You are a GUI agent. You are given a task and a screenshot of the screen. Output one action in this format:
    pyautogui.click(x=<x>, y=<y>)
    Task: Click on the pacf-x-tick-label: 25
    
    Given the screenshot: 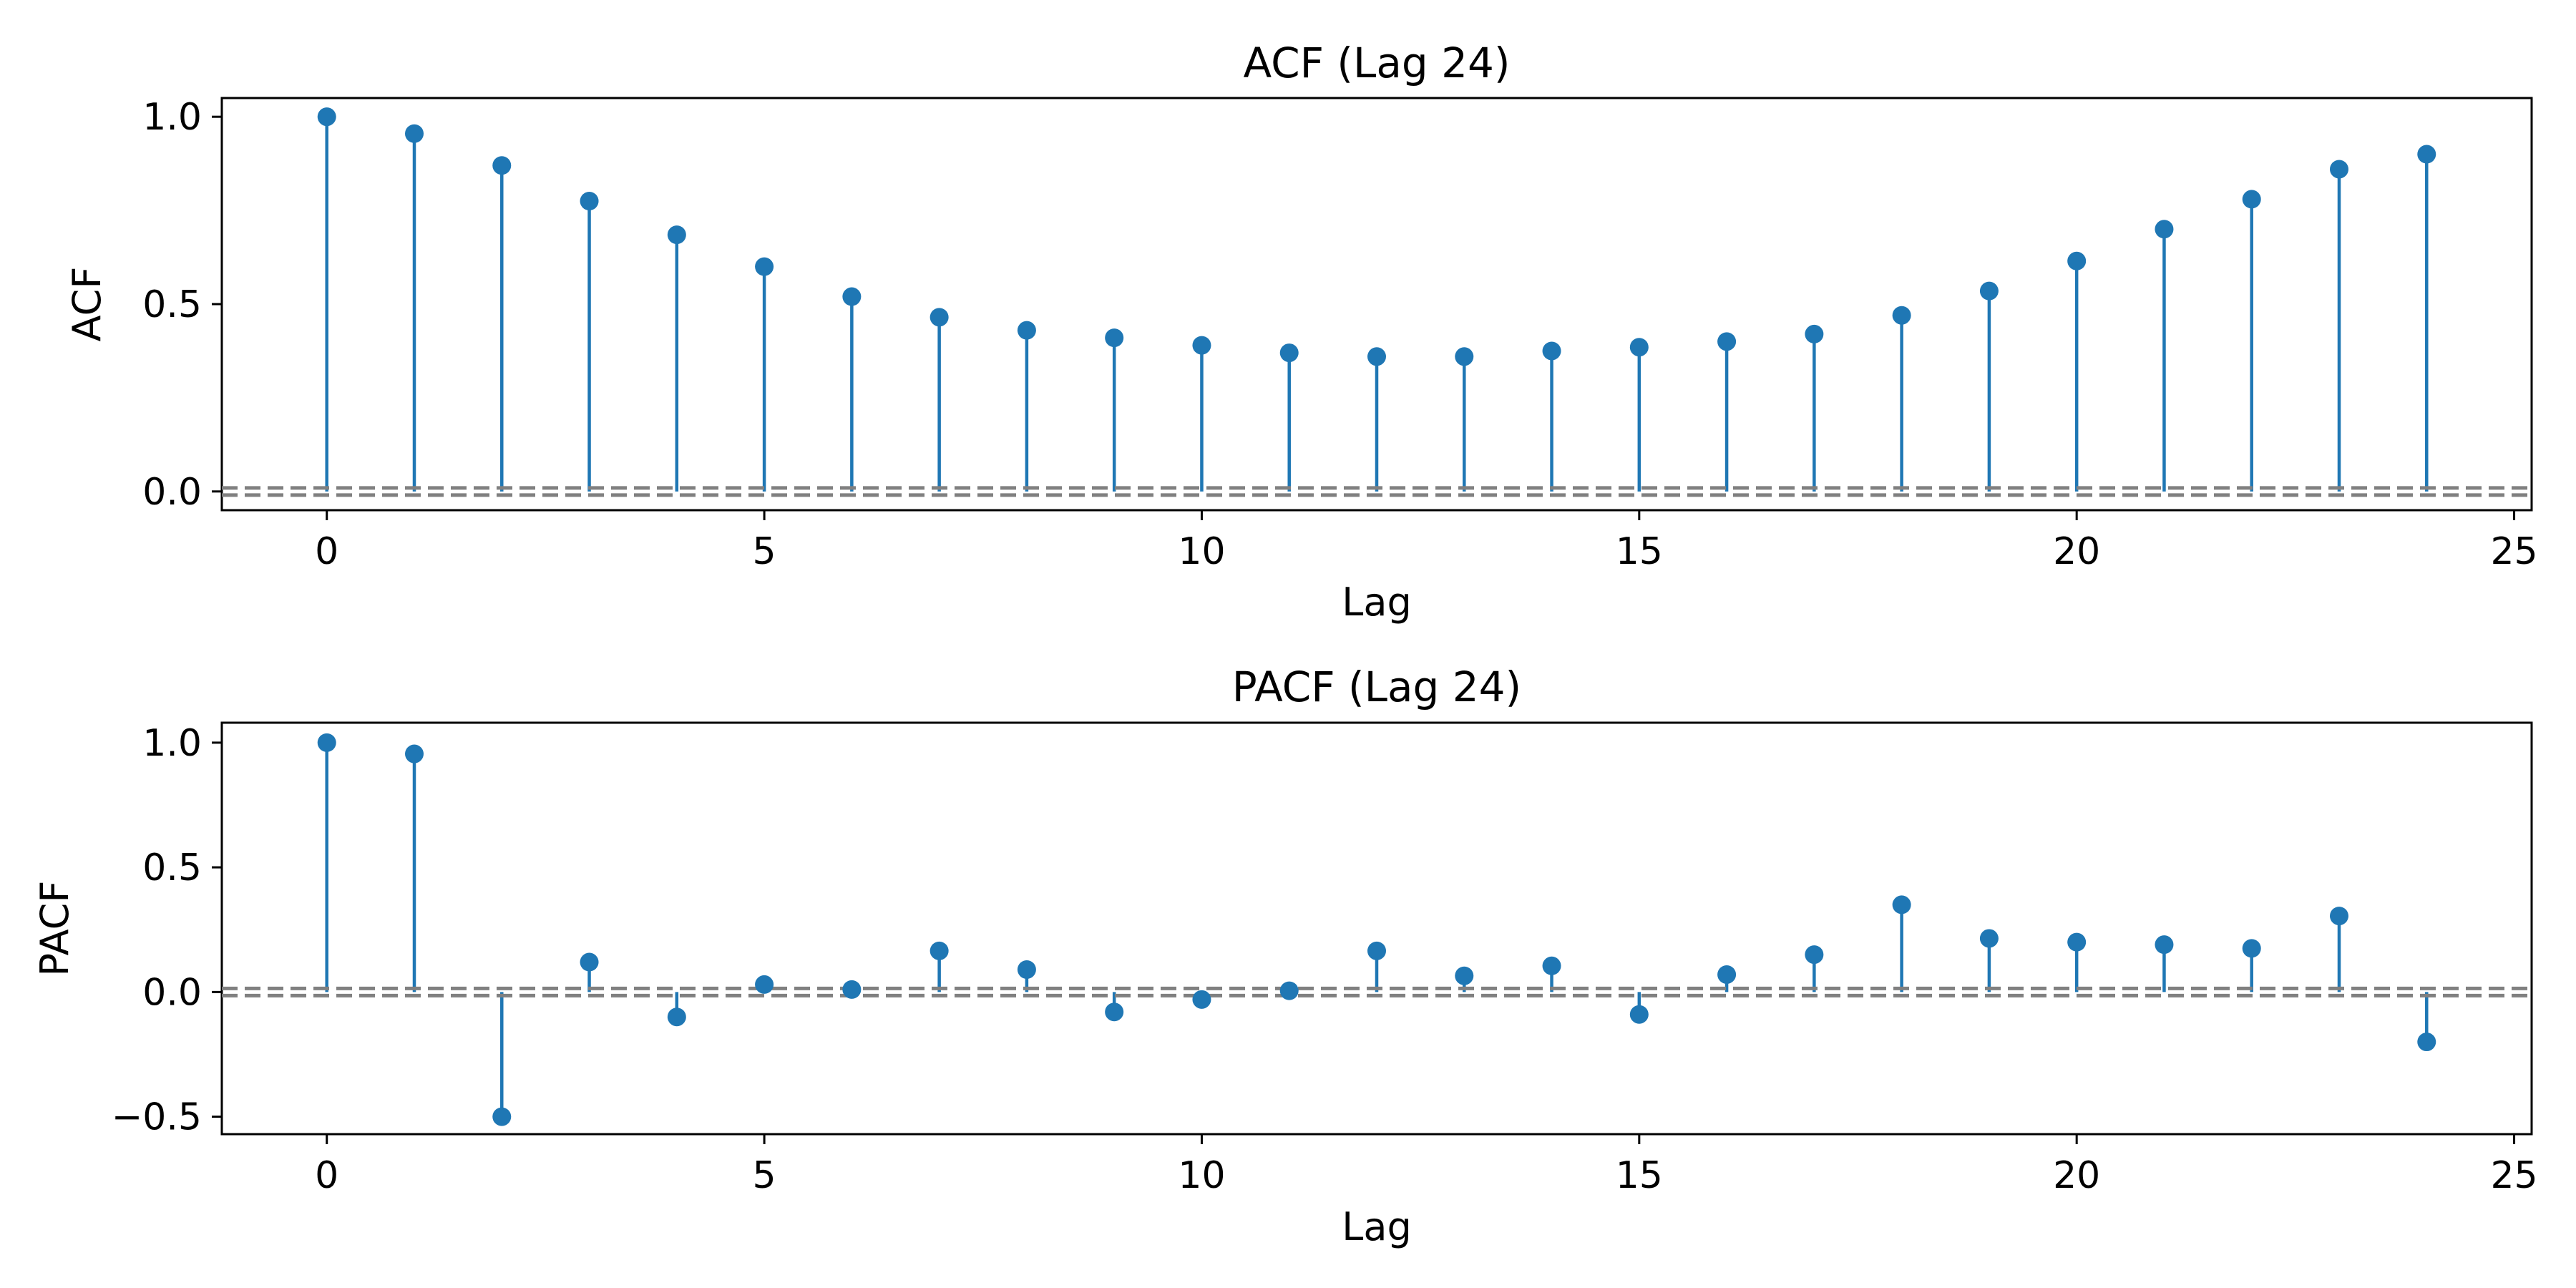 What is the action you would take?
    pyautogui.click(x=2513, y=1175)
    